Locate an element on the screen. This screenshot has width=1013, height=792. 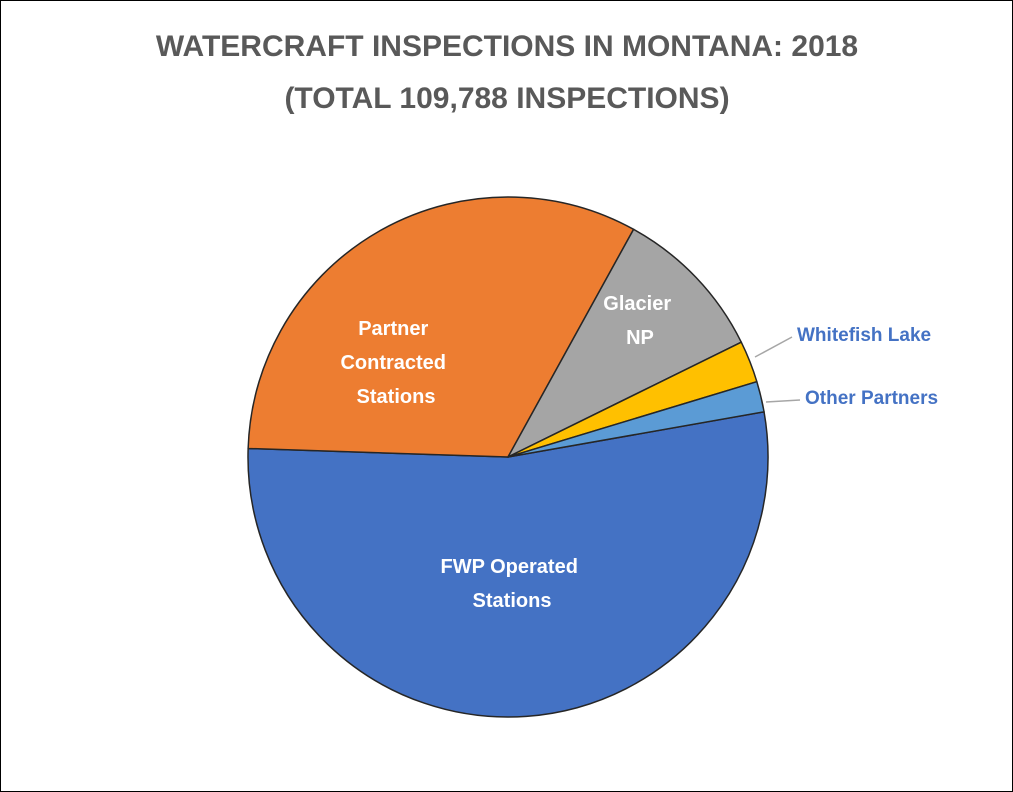
slice-label: Glacier NP is located at coordinates (639, 321).